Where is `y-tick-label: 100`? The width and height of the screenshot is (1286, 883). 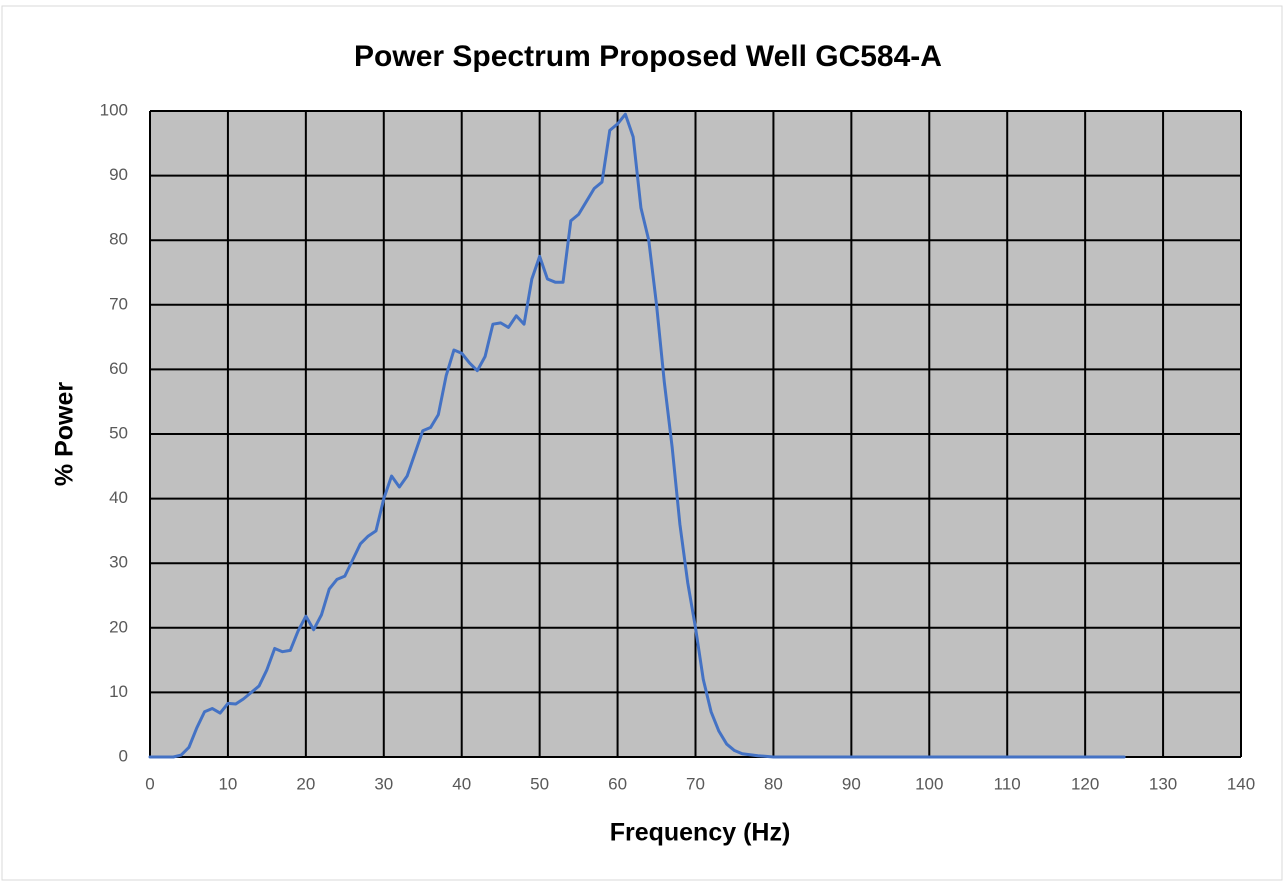 y-tick-label: 100 is located at coordinates (114, 109).